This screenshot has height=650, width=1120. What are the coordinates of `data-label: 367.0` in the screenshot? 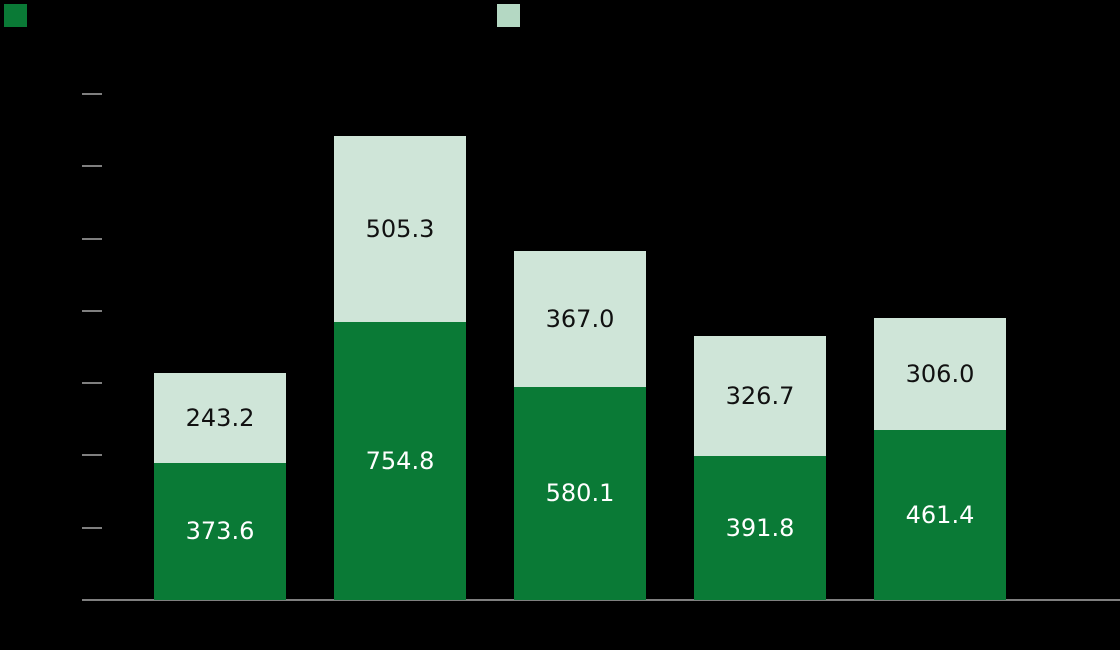 It's located at (580, 318).